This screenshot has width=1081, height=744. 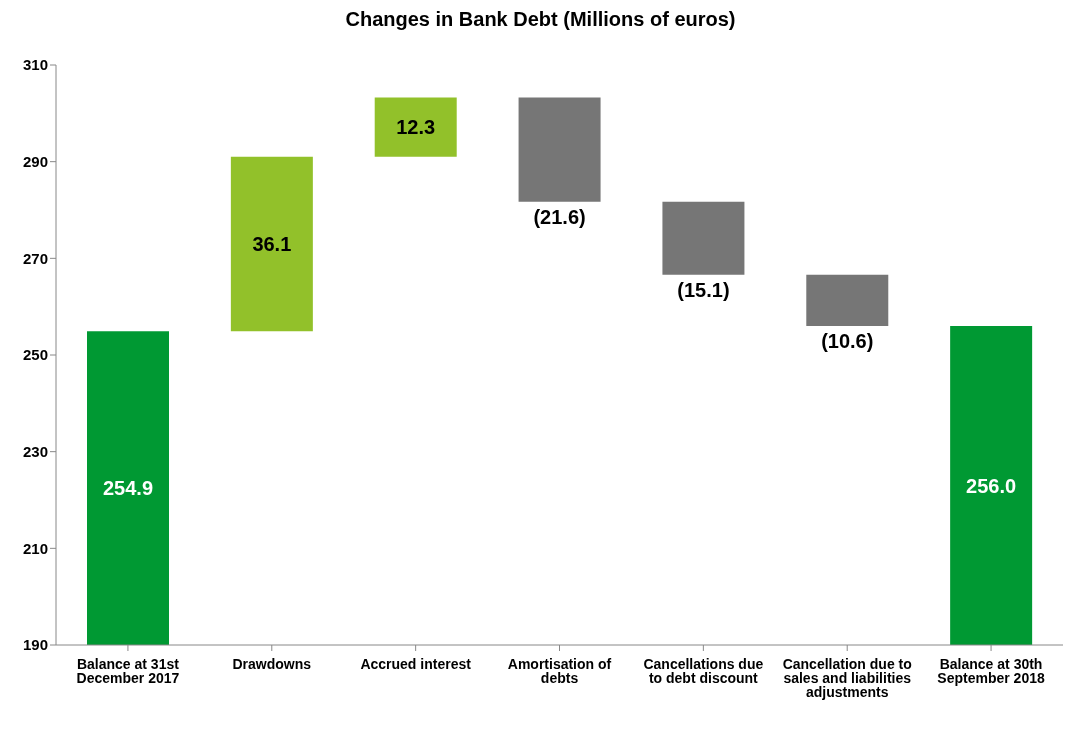 I want to click on data-label: 12.3, so click(x=416, y=127).